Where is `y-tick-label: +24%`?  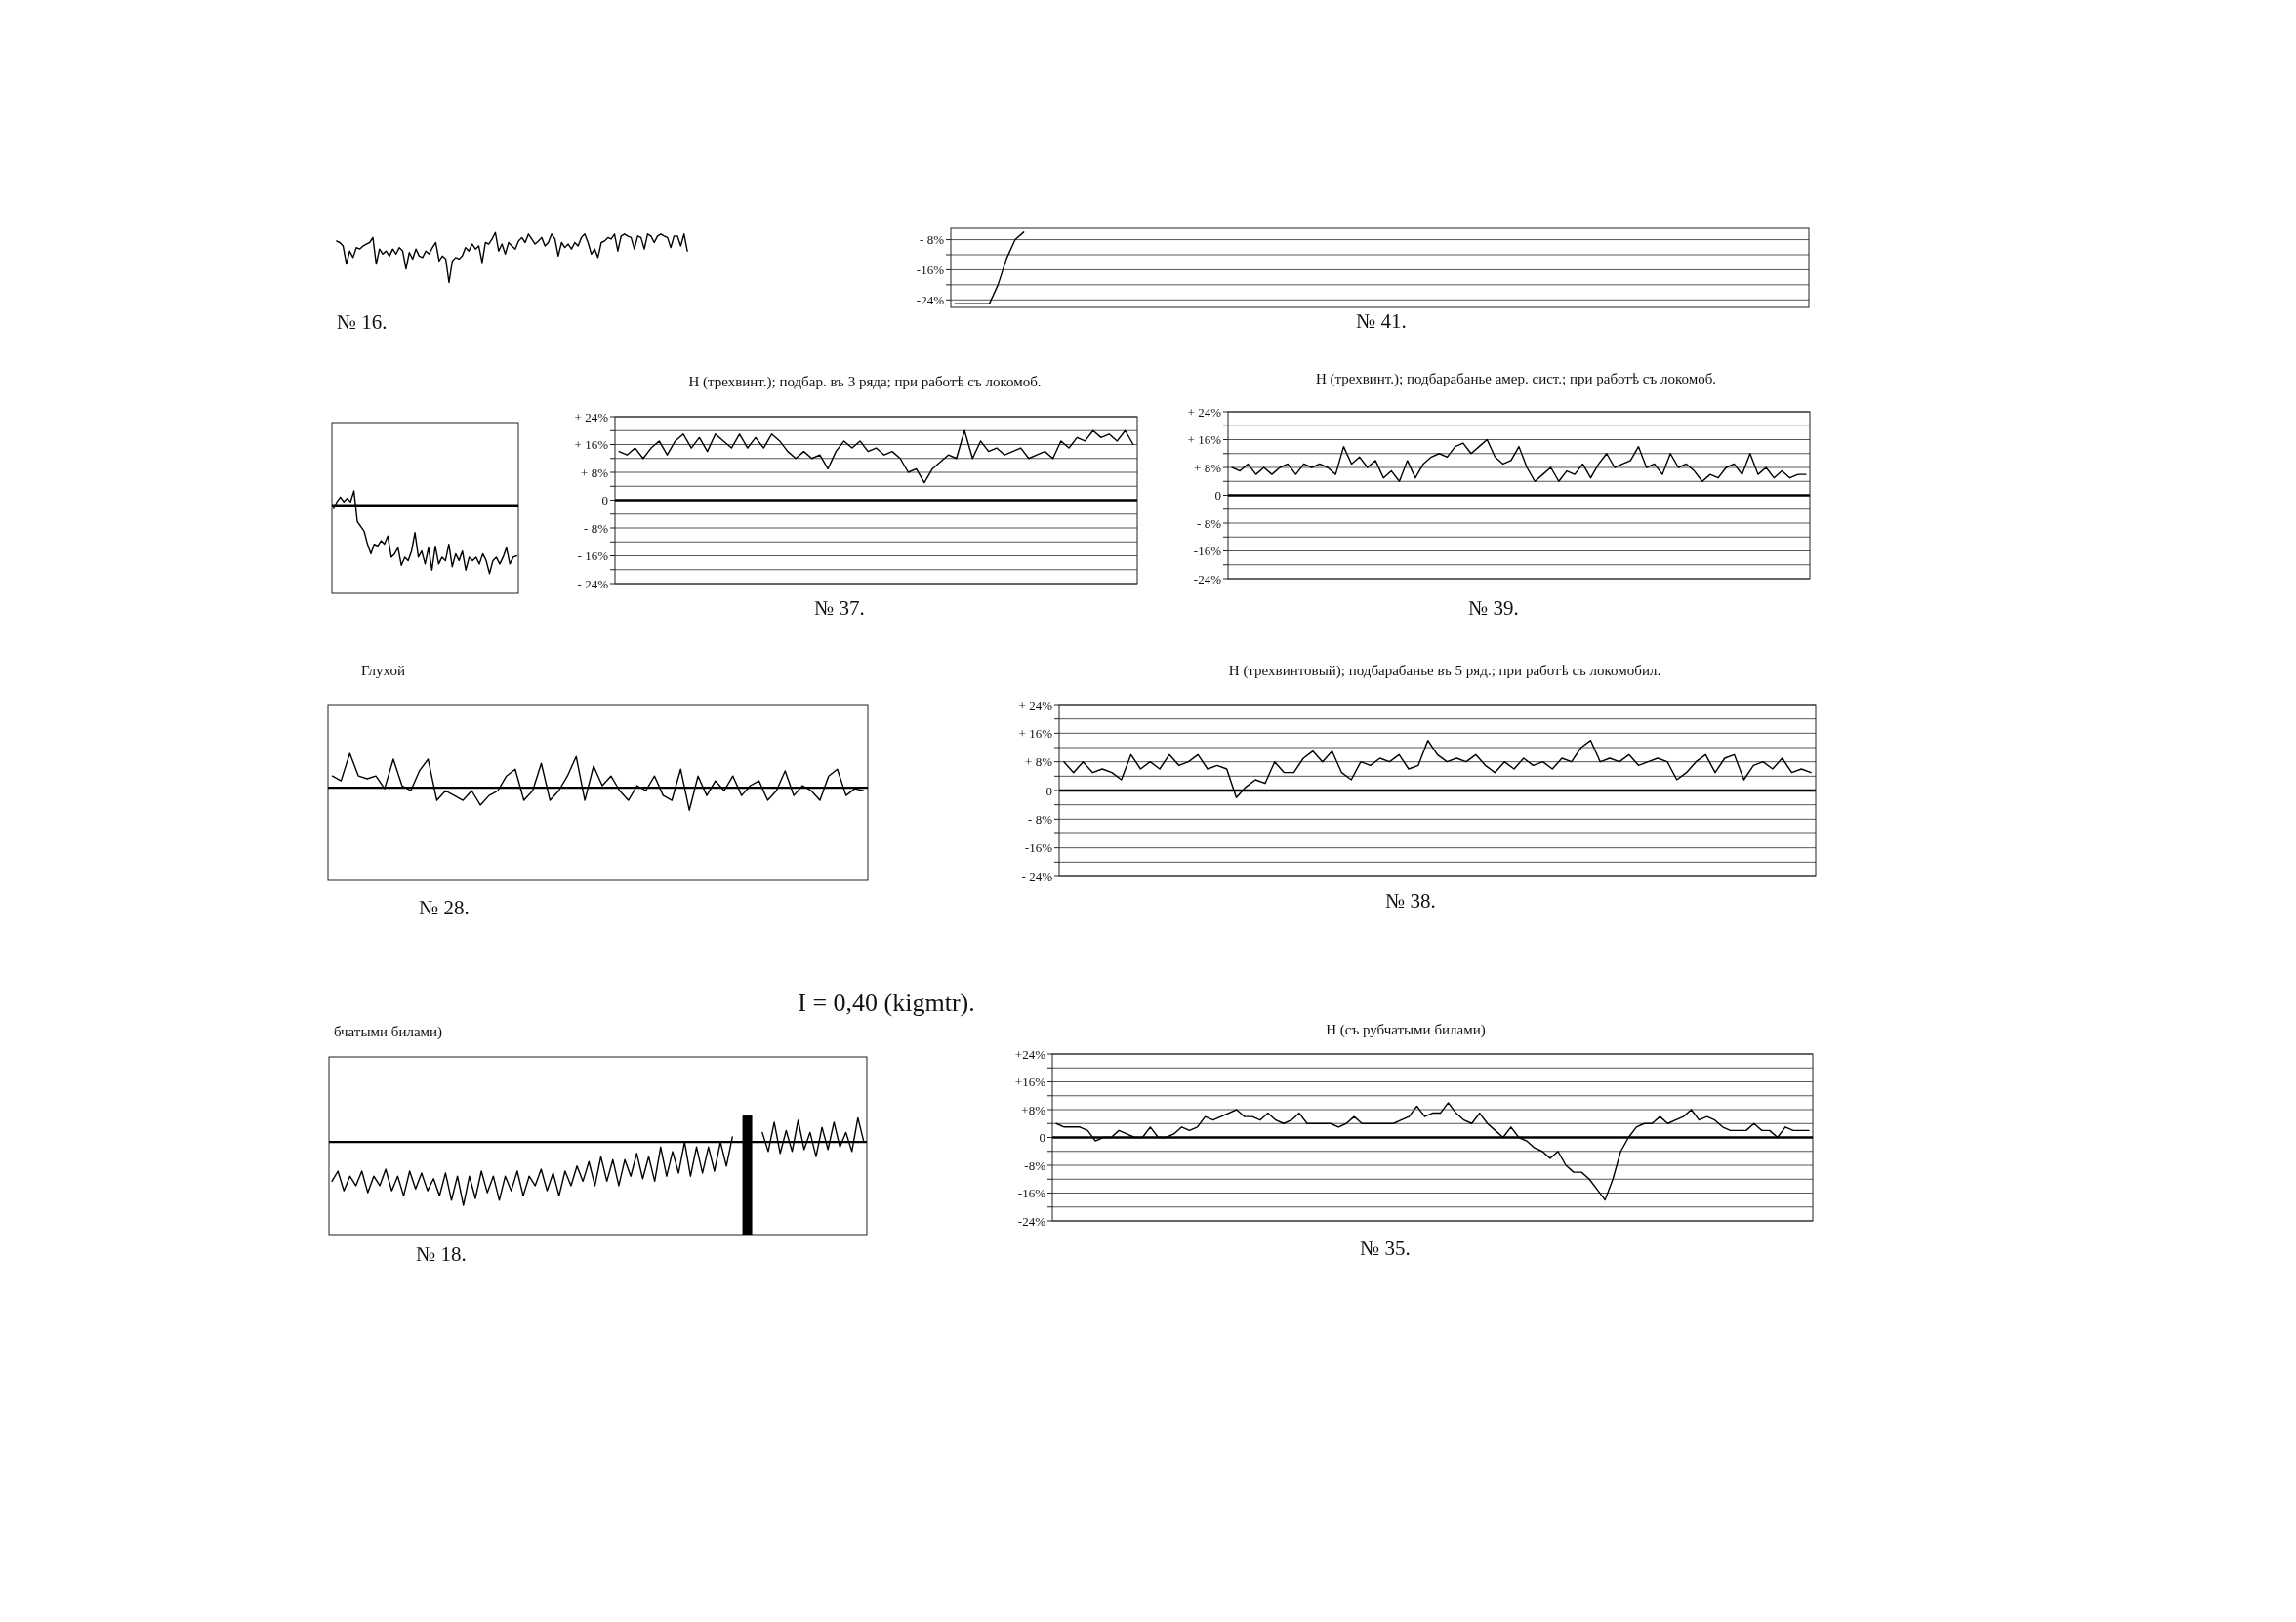 y-tick-label: +24% is located at coordinates (1030, 1054).